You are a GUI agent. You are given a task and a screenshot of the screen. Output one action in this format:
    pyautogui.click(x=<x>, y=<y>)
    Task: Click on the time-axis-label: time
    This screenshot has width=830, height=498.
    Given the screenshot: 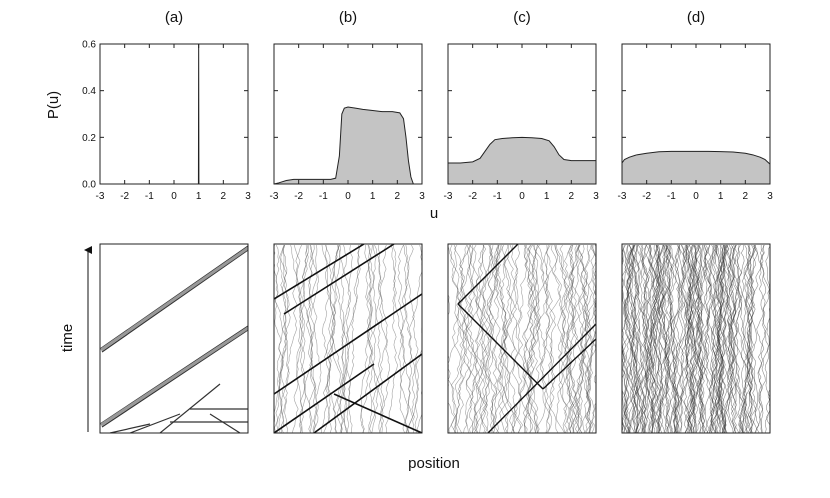 What is the action you would take?
    pyautogui.click(x=67, y=338)
    